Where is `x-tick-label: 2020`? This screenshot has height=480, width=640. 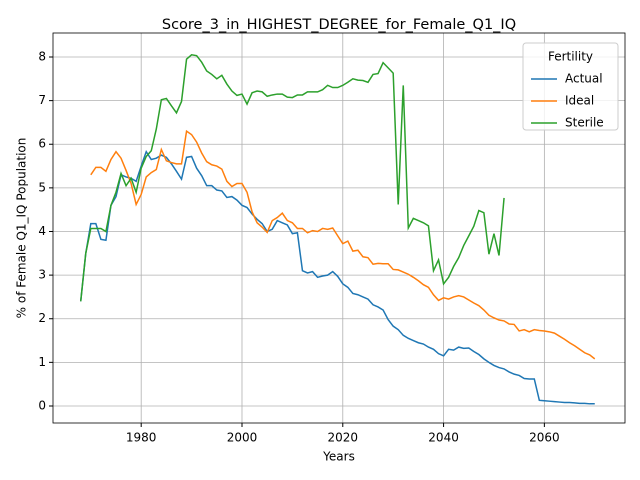 x-tick-label: 2020 is located at coordinates (343, 438).